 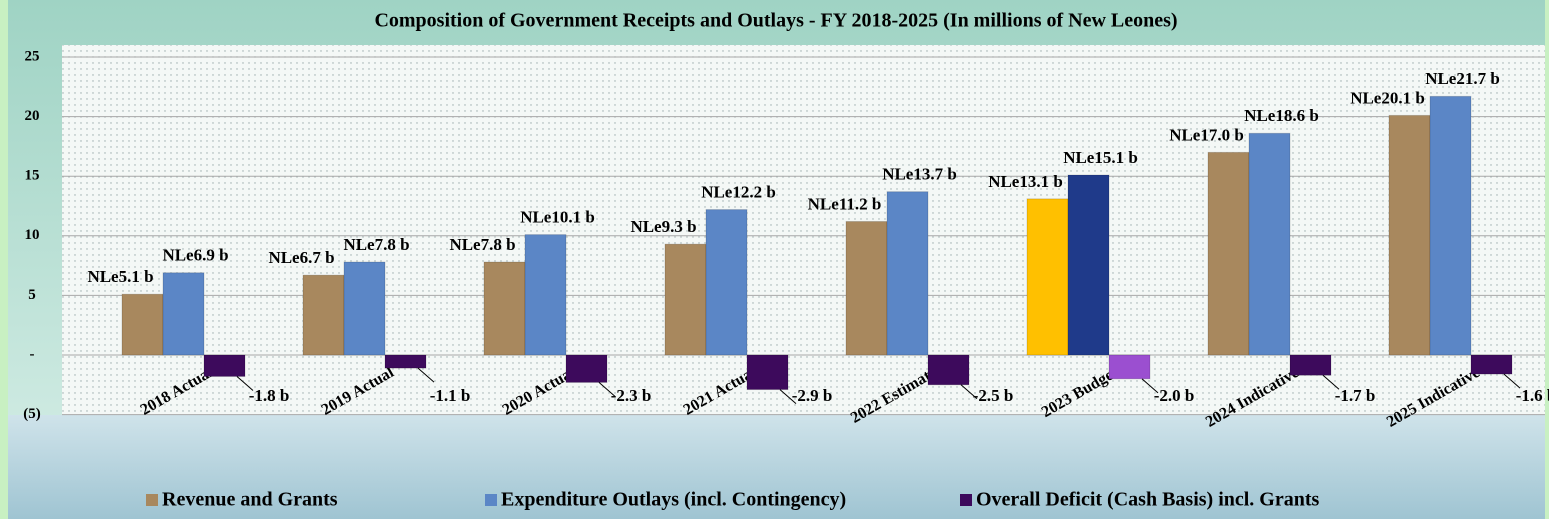 What do you see at coordinates (812, 395) in the screenshot?
I see `data-label: -2.9 b` at bounding box center [812, 395].